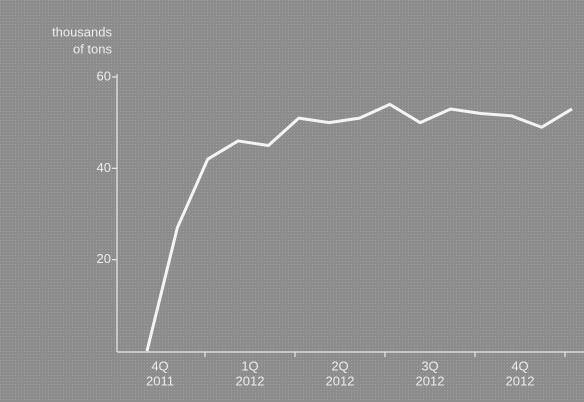  What do you see at coordinates (104, 258) in the screenshot?
I see `y-tick-label: 20` at bounding box center [104, 258].